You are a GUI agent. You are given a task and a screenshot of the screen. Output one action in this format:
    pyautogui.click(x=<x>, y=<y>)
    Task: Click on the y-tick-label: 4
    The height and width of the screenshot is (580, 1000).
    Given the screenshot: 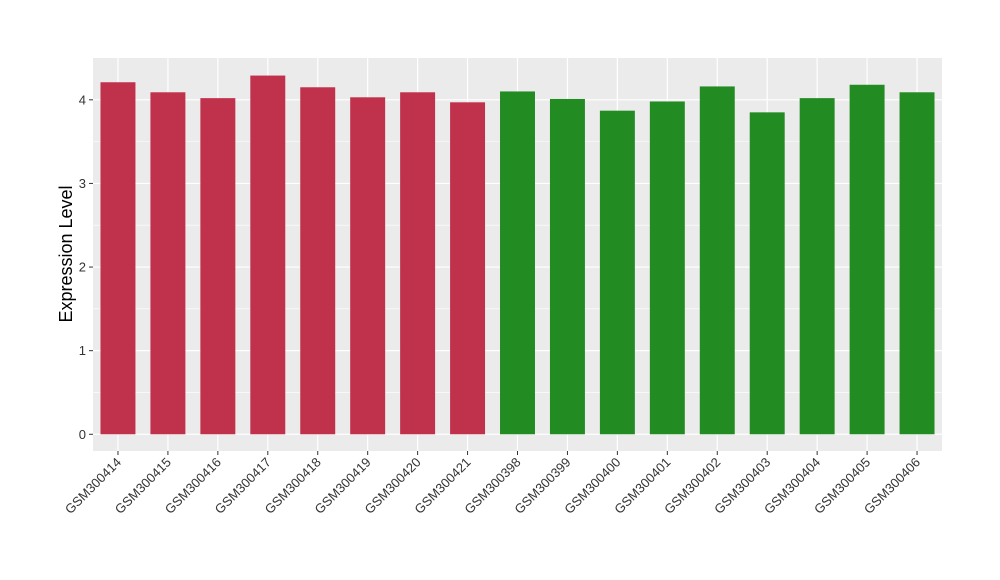 What is the action you would take?
    pyautogui.click(x=82, y=99)
    